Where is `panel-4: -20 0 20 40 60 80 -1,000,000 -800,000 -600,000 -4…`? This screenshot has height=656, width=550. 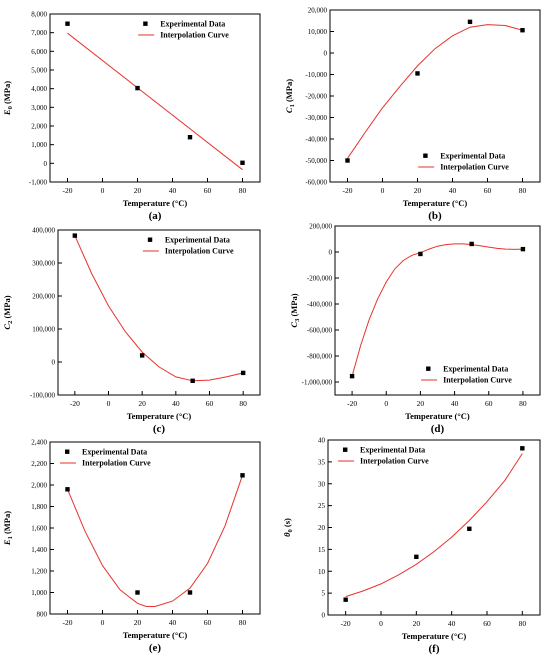
panel-4: -20 0 20 40 60 80 -1,000,000 -800,000 -600,000 -4… is located at coordinates (415, 329).